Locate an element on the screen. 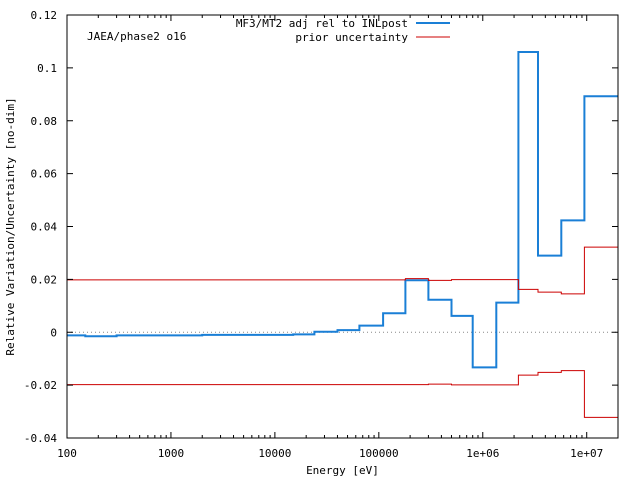  legend-label-prior: prior uncertainty is located at coordinates (351, 37).